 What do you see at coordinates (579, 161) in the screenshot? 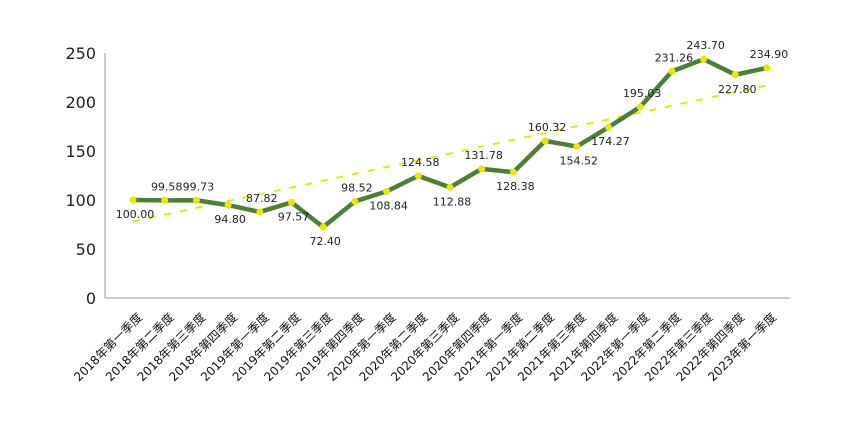
I see `data-label: 154.52` at bounding box center [579, 161].